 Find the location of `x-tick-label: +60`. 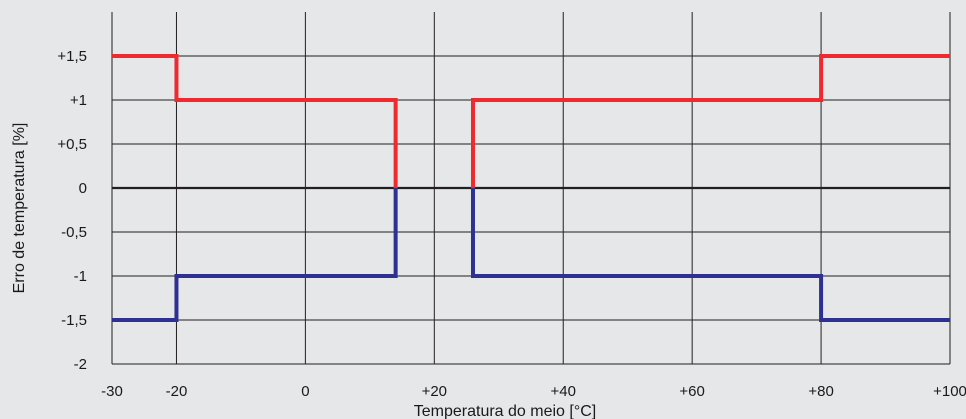

x-tick-label: +60 is located at coordinates (691, 391).